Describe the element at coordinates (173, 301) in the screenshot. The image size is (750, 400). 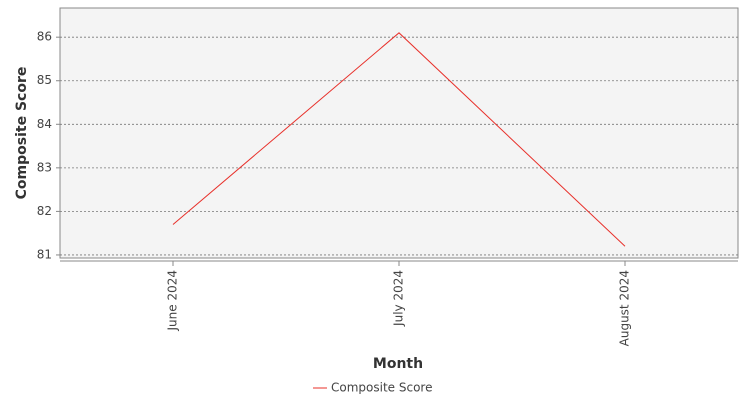
I see `x-tick-label: June 2024` at that location.